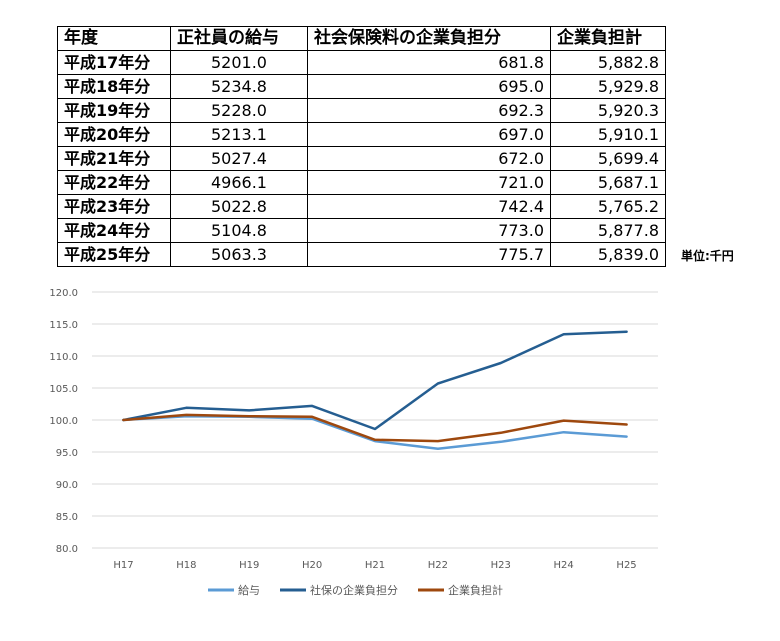 Image resolution: width=780 pixels, height=641 pixels. I want to click on y-tick-label: 105.0, so click(63, 389).